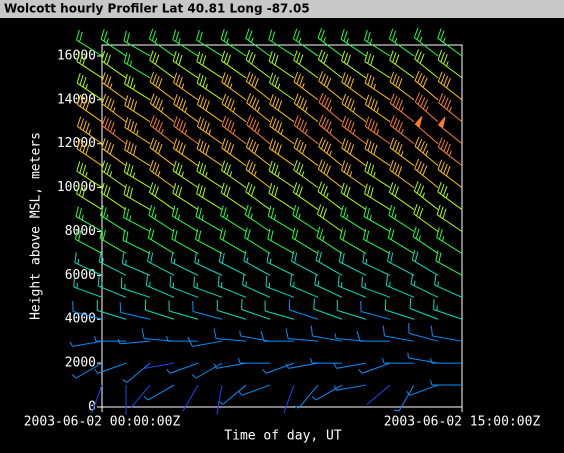 This screenshot has height=453, width=564. What do you see at coordinates (80, 275) in the screenshot?
I see `y-tick-label: 6000` at bounding box center [80, 275].